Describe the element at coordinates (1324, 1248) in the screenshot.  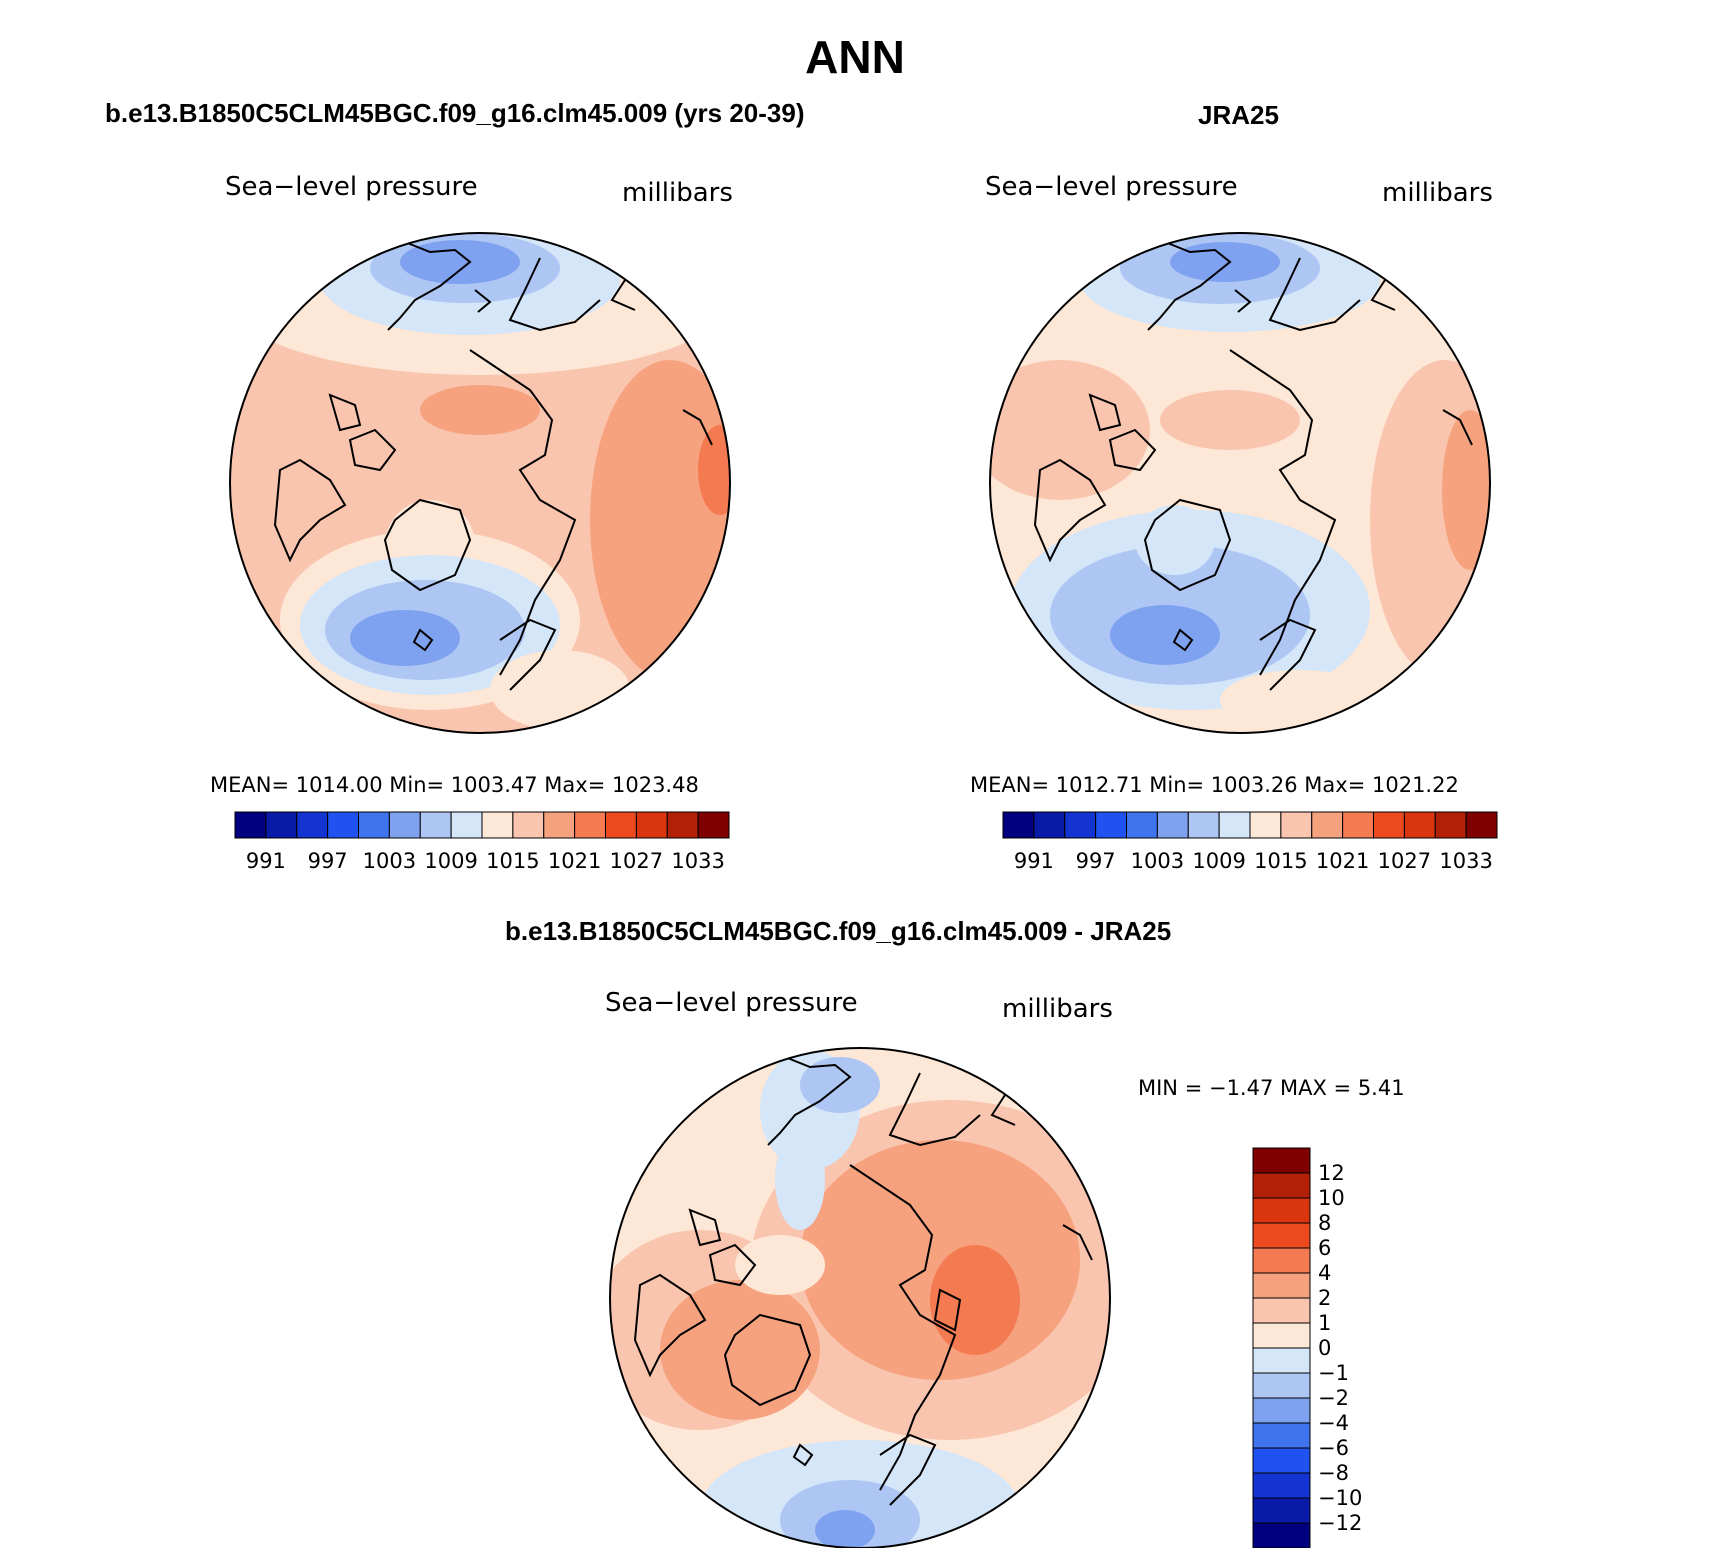
I see `colorbar-tick-label: 6` at that location.